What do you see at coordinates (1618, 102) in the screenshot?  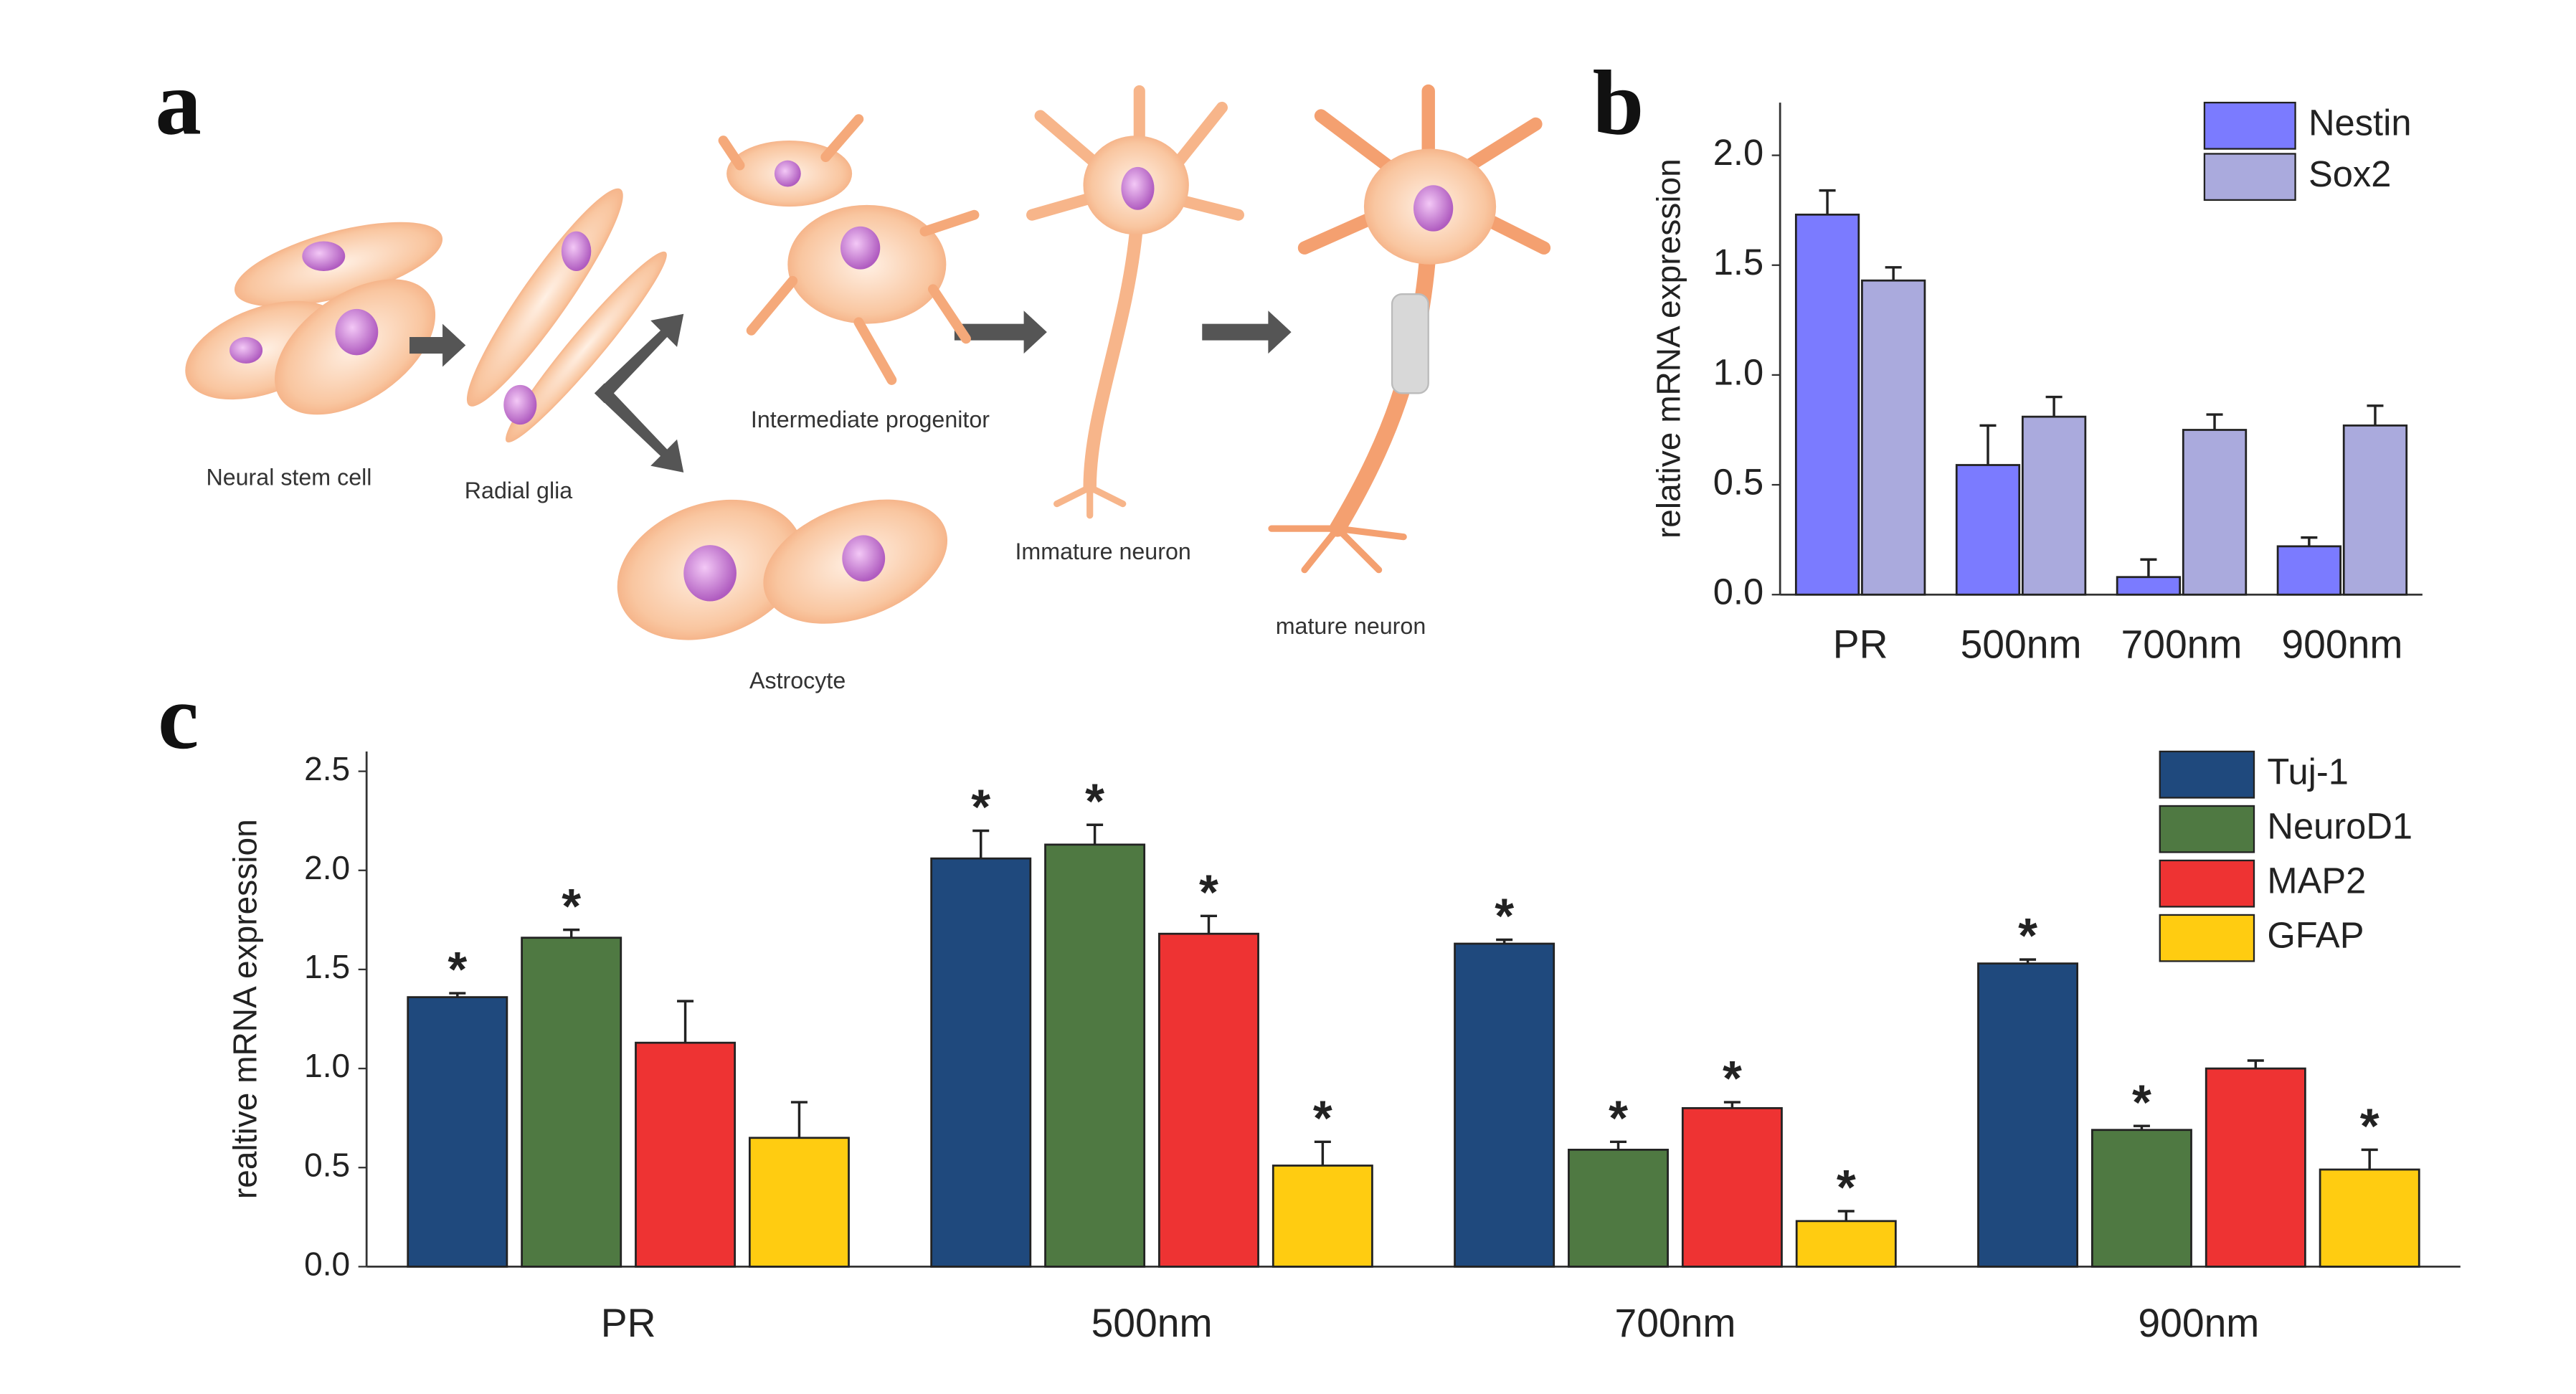 I see `panel-label: b` at bounding box center [1618, 102].